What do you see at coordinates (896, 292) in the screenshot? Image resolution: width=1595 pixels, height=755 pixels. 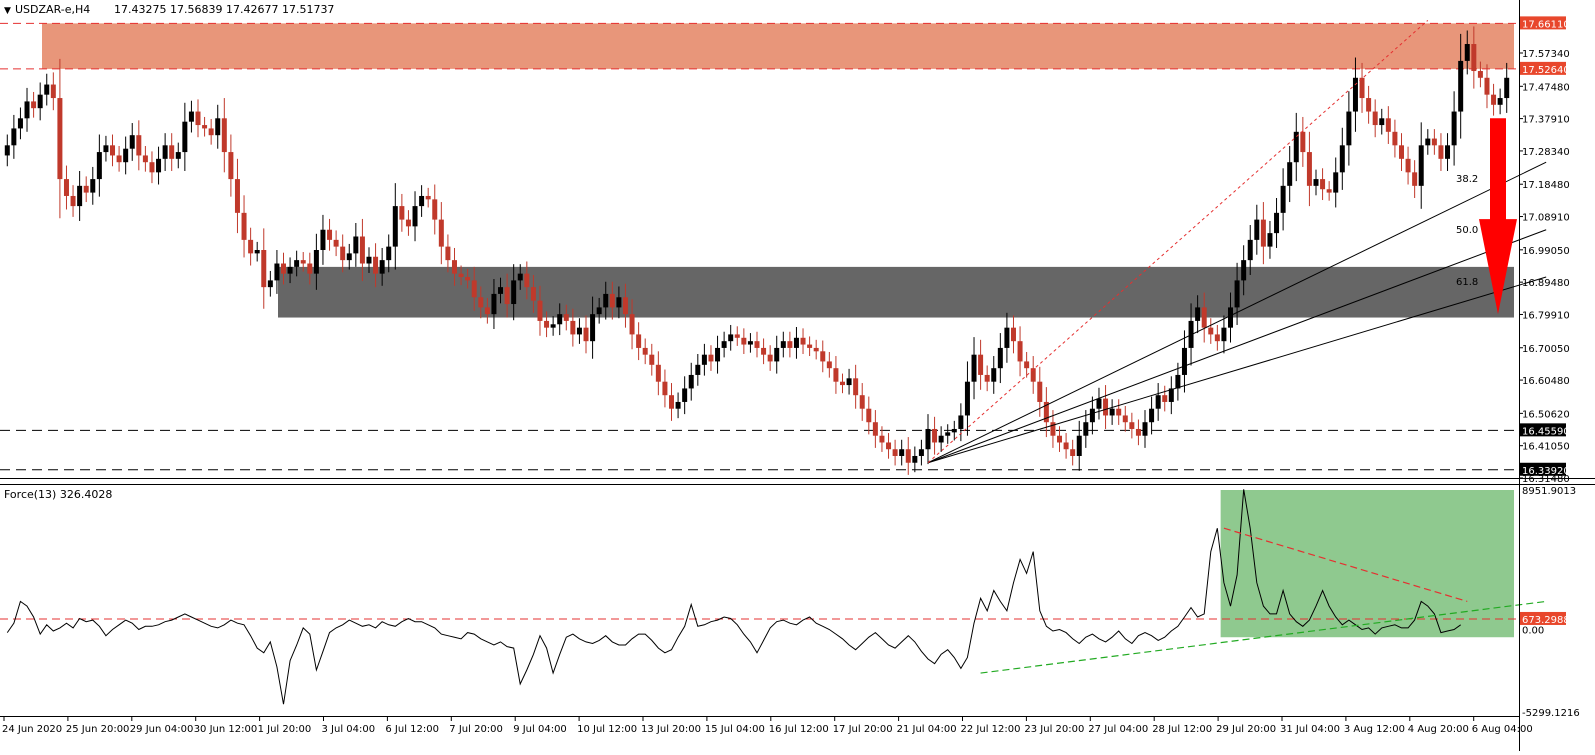 I see `support-zone` at bounding box center [896, 292].